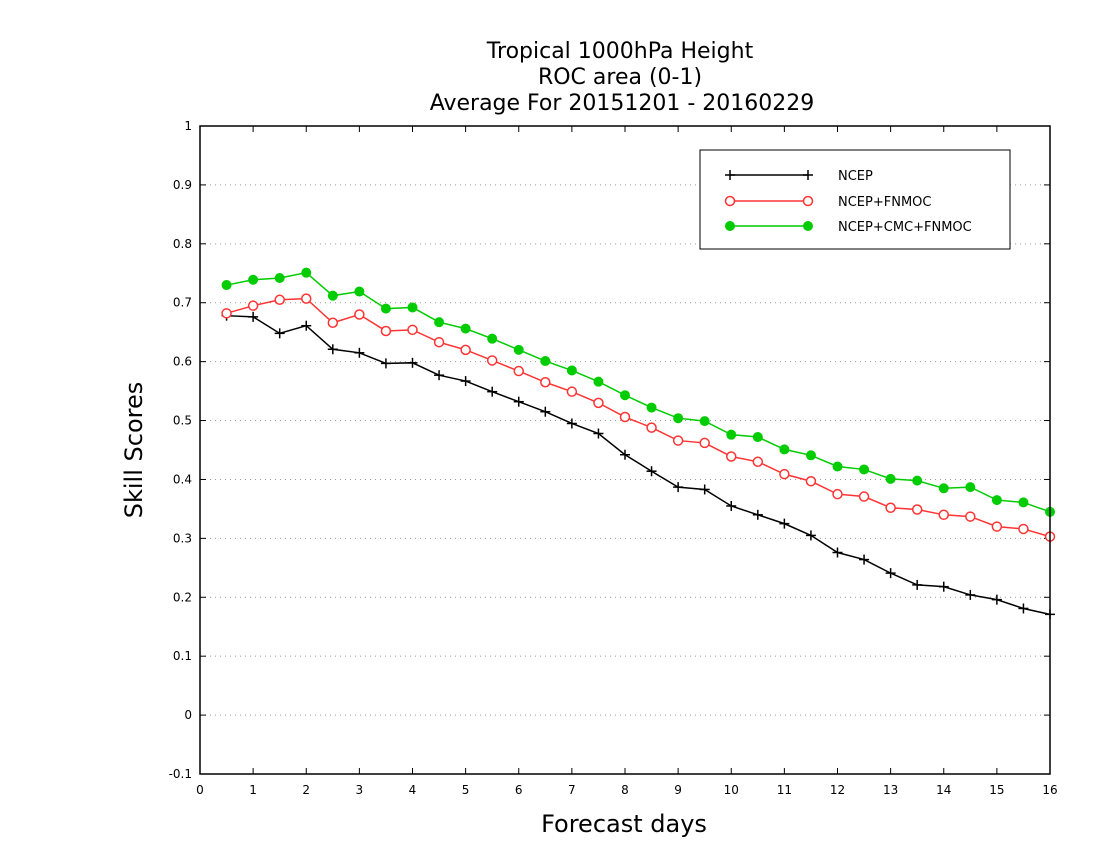 The image size is (1100, 850). I want to click on x-tick-label: 3, so click(360, 790).